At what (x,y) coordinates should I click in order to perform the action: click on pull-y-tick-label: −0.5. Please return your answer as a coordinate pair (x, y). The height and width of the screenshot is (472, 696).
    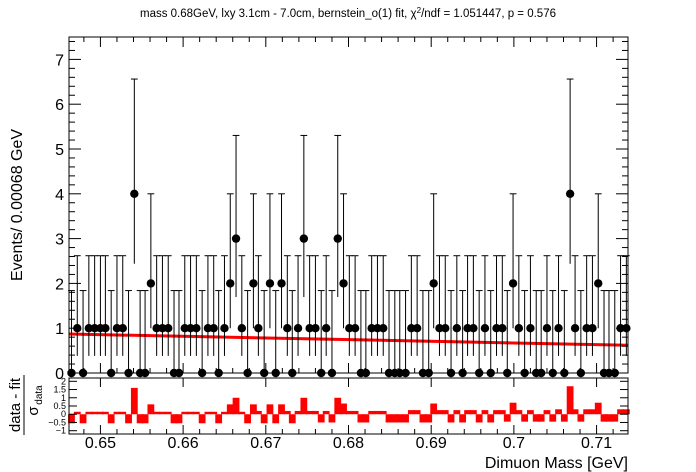
    Looking at the image, I should click on (57, 422).